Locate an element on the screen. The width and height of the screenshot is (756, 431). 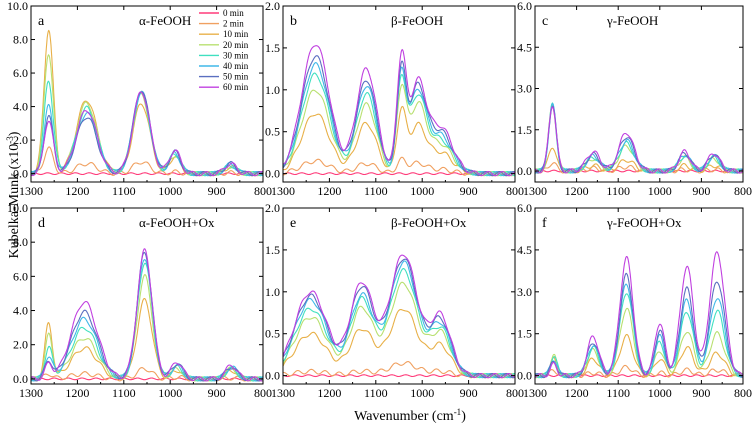
series-60-min-f is located at coordinates (639, 315).